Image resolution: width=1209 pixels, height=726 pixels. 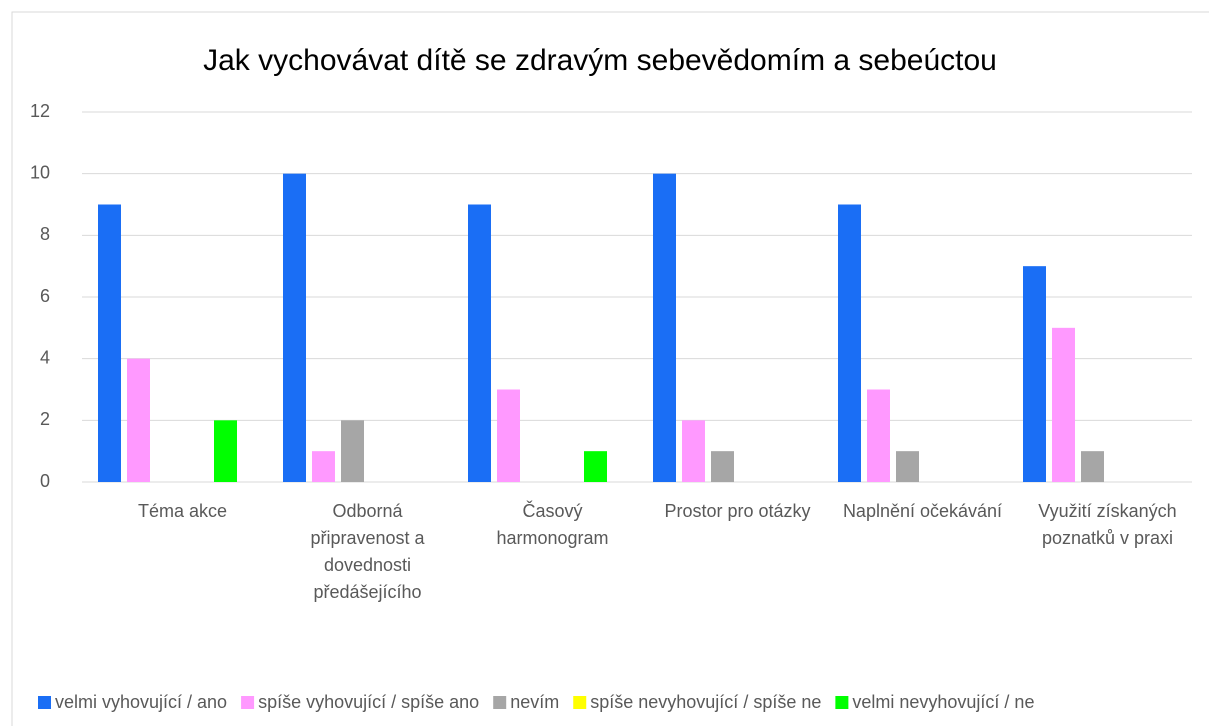 I want to click on y-tick-label: 0, so click(x=45, y=481).